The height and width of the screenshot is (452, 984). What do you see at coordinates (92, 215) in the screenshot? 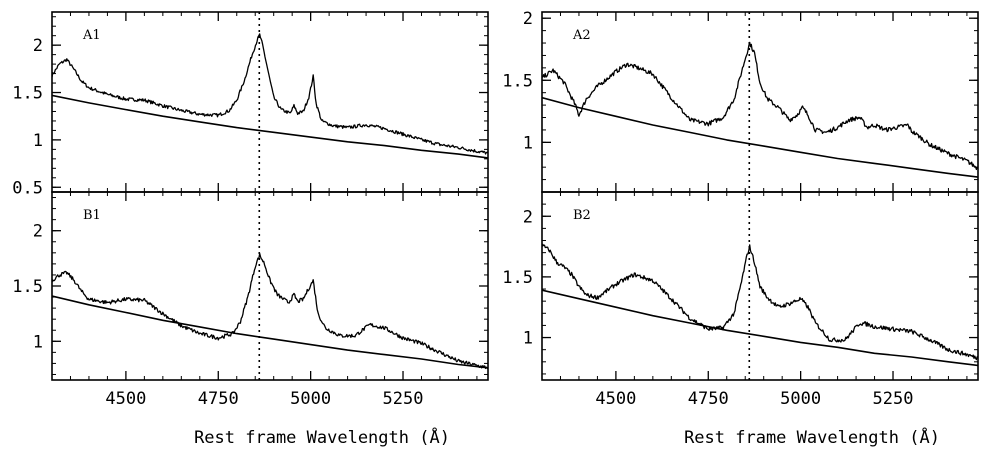
I see `panel-label: B1` at bounding box center [92, 215].